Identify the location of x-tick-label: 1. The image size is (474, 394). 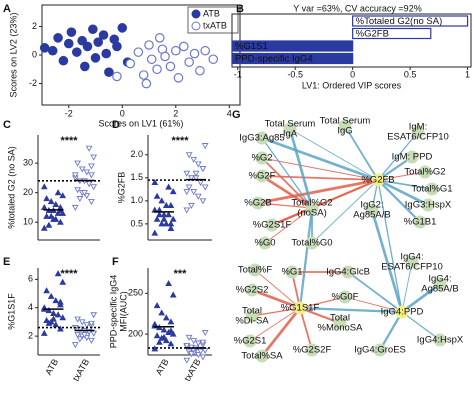
(467, 74).